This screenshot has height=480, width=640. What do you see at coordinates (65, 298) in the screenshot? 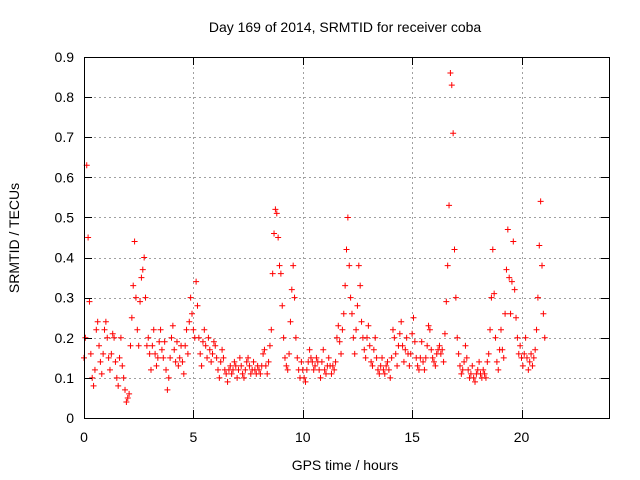
I see `y-tick-label: 0.3` at bounding box center [65, 298].